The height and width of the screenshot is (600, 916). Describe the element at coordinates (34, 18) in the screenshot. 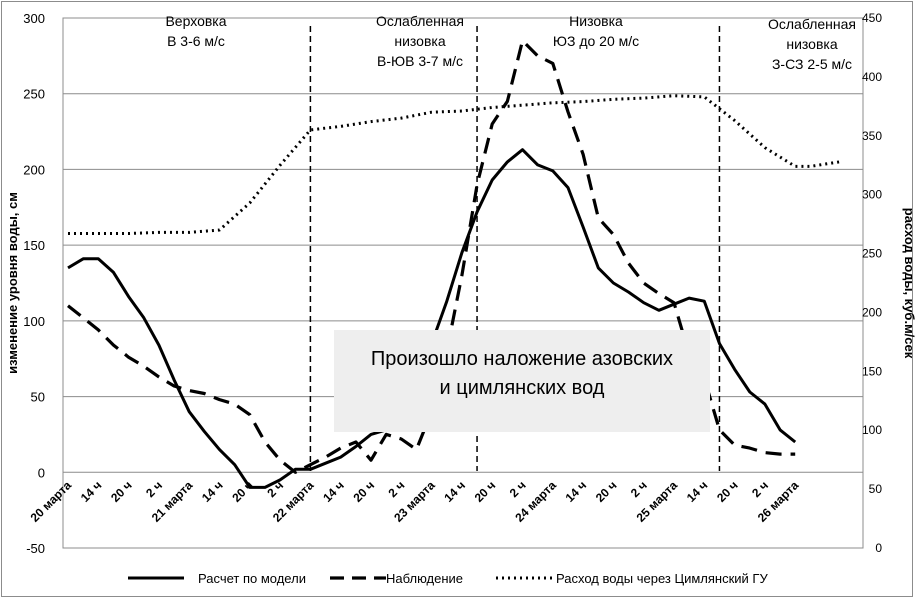

I see `y-tick-left-7: 300` at that location.